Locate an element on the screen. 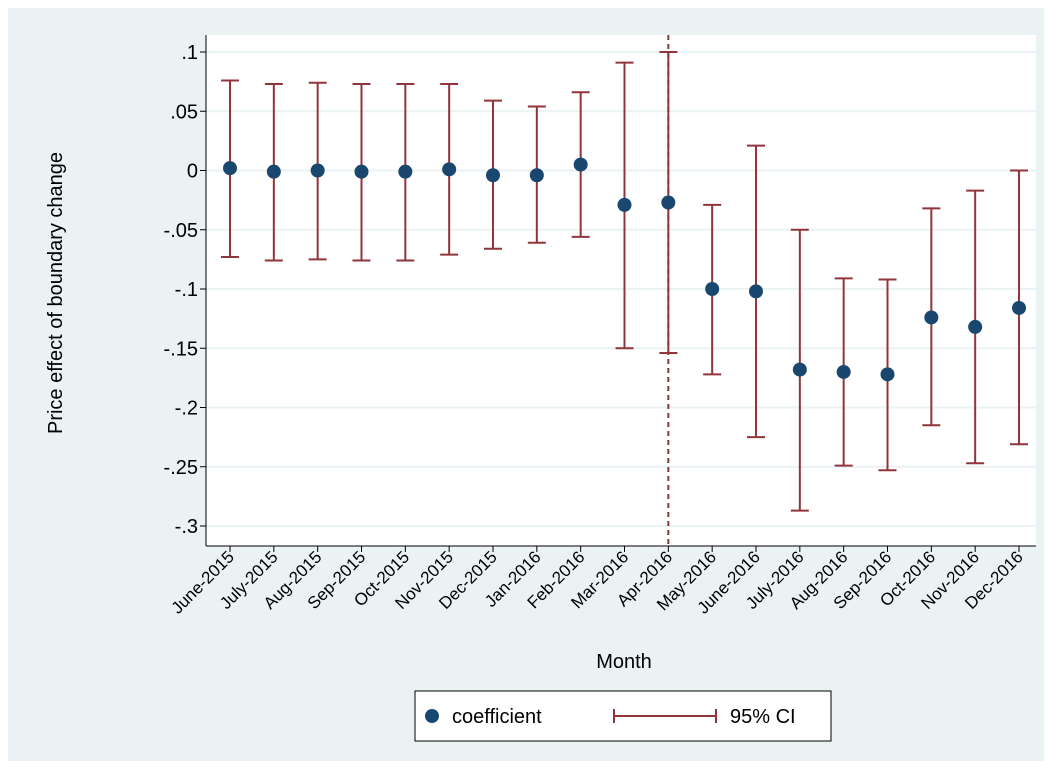 This screenshot has height=774, width=1052. x-axis-title: Month is located at coordinates (624, 662).